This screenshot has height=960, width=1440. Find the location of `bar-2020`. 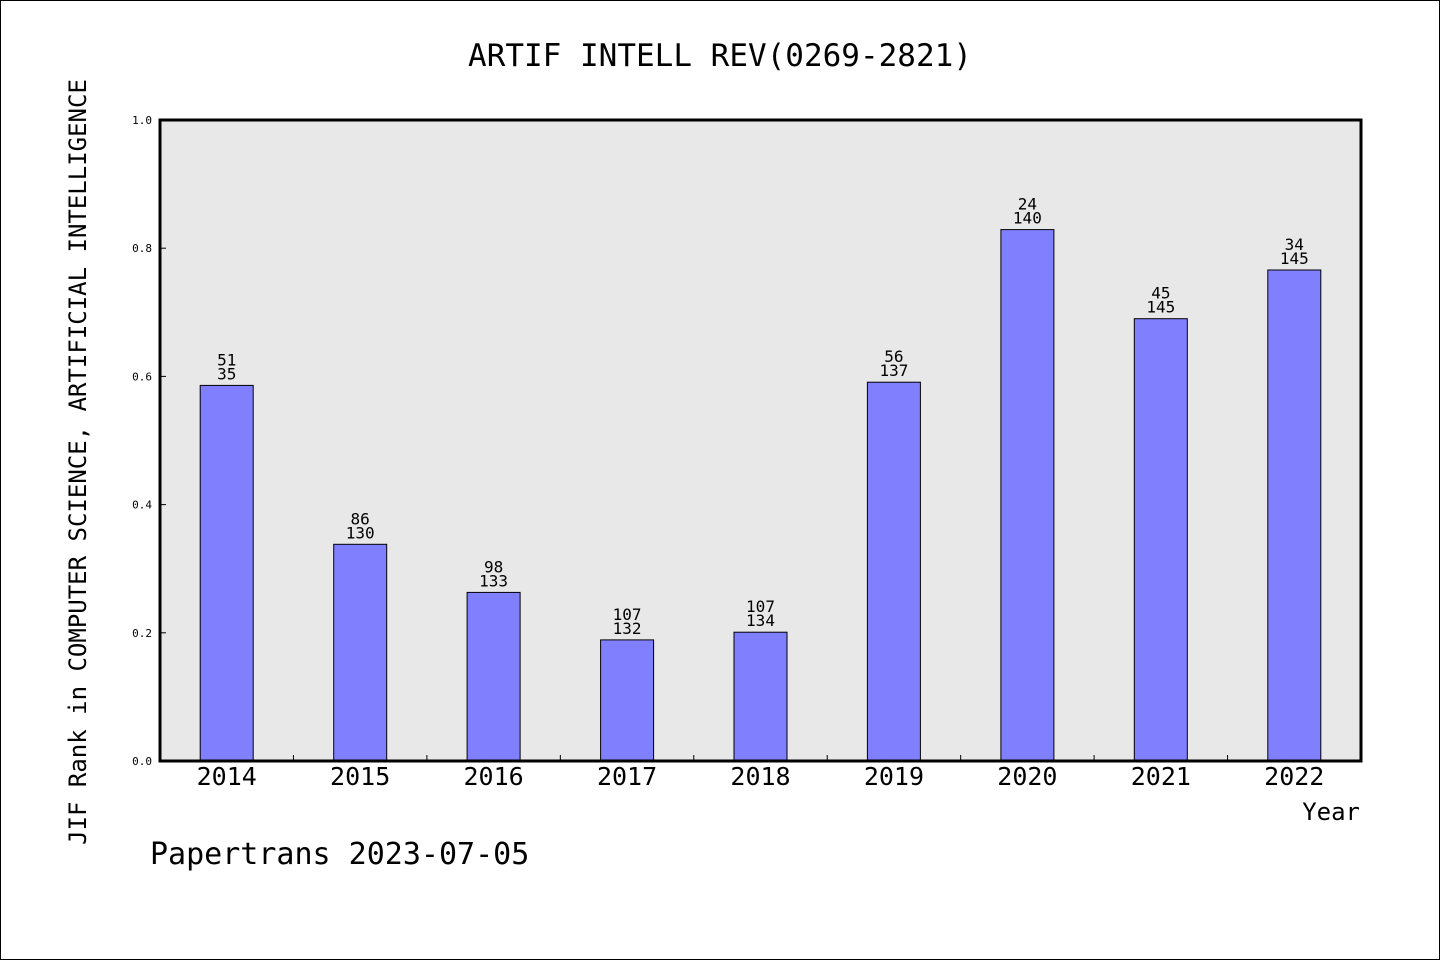

bar-2020 is located at coordinates (1027, 495).